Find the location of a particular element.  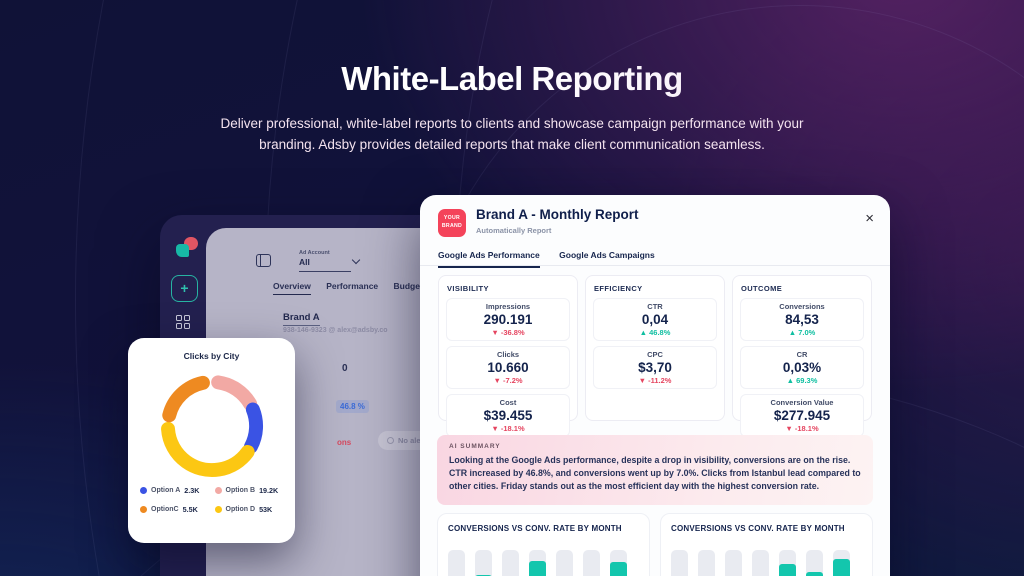

metric-value: 290.191 is located at coordinates (508, 319).